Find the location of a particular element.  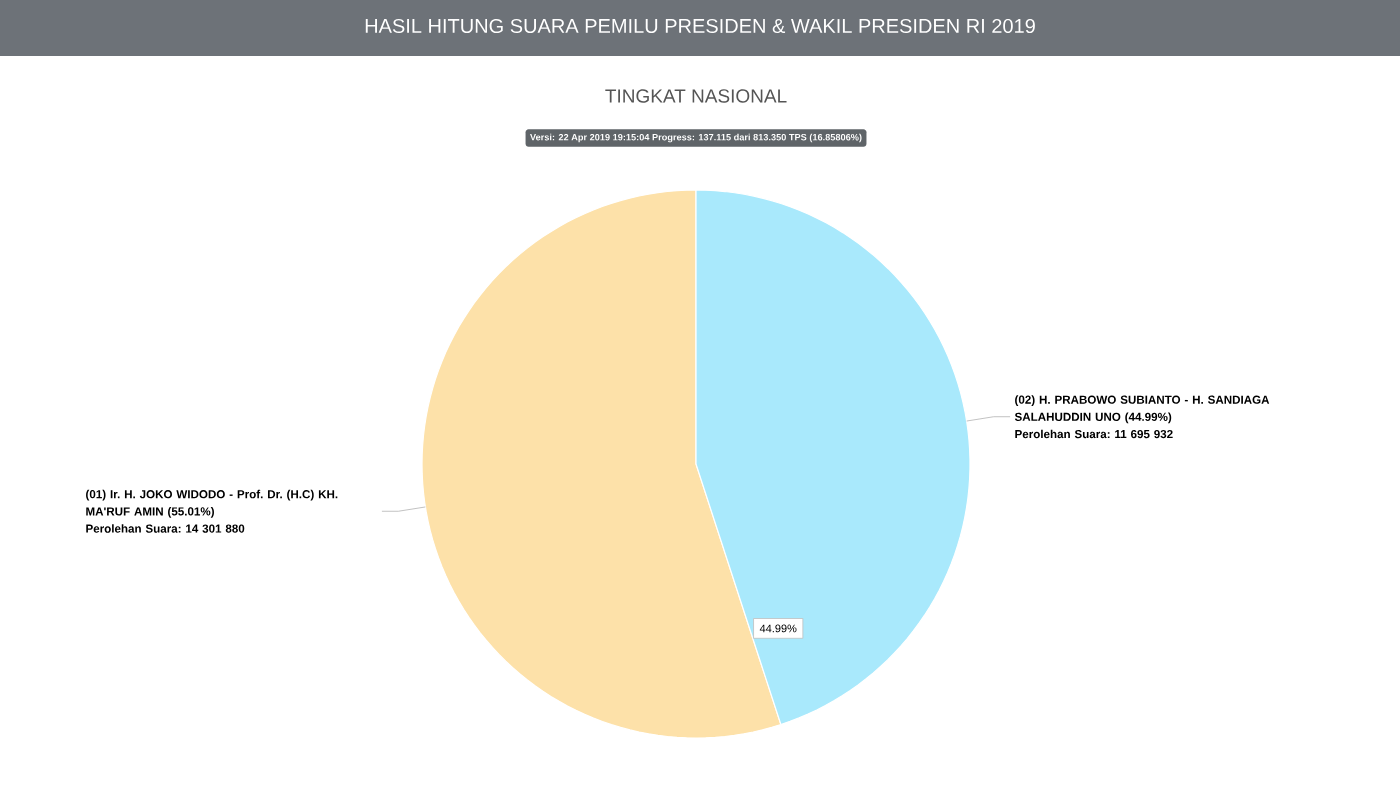

chart-title: HASIL HITUNG SUARA PEMILU PRESIDEN & WAKIL PRESIDEN RI 2019 is located at coordinates (700, 26).